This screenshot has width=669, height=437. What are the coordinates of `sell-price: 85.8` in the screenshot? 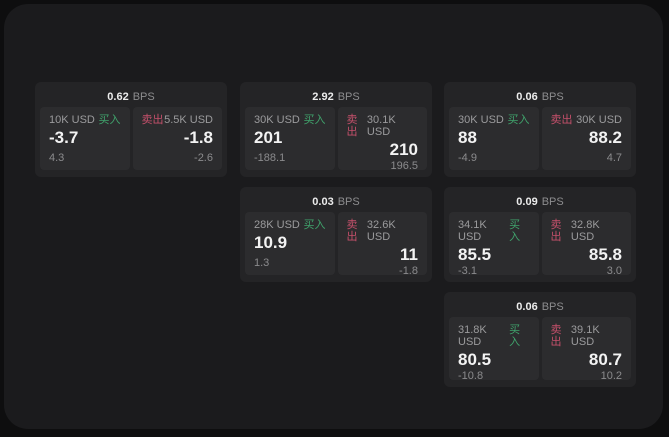 It's located at (605, 254).